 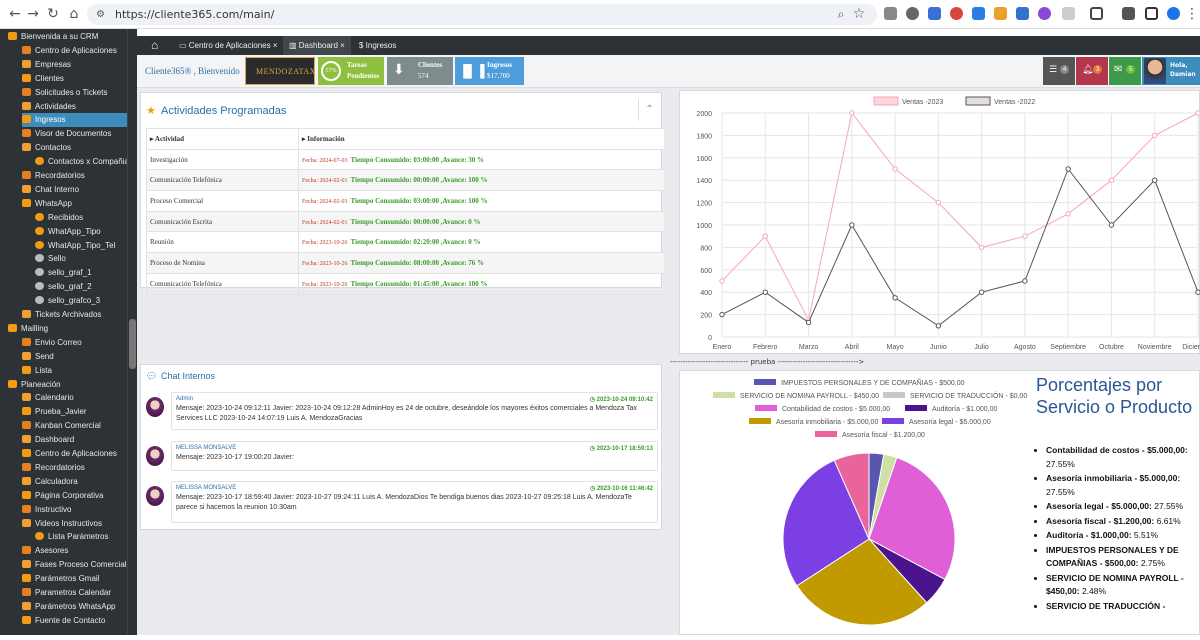 I want to click on back-icon: ←, so click(x=15, y=14).